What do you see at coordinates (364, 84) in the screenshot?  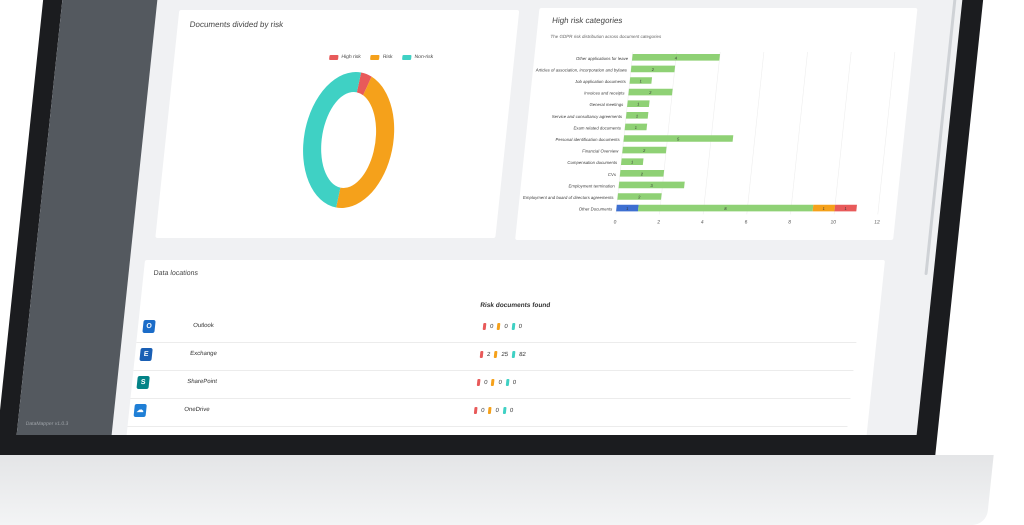 I see `donut-slice-high-risk` at bounding box center [364, 84].